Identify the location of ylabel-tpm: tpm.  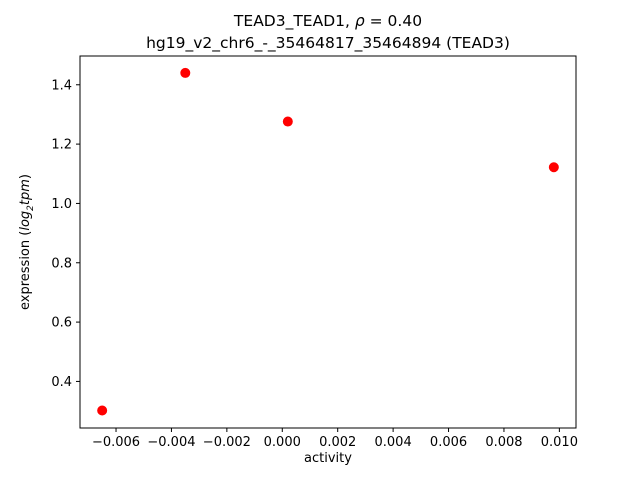
(26, 192).